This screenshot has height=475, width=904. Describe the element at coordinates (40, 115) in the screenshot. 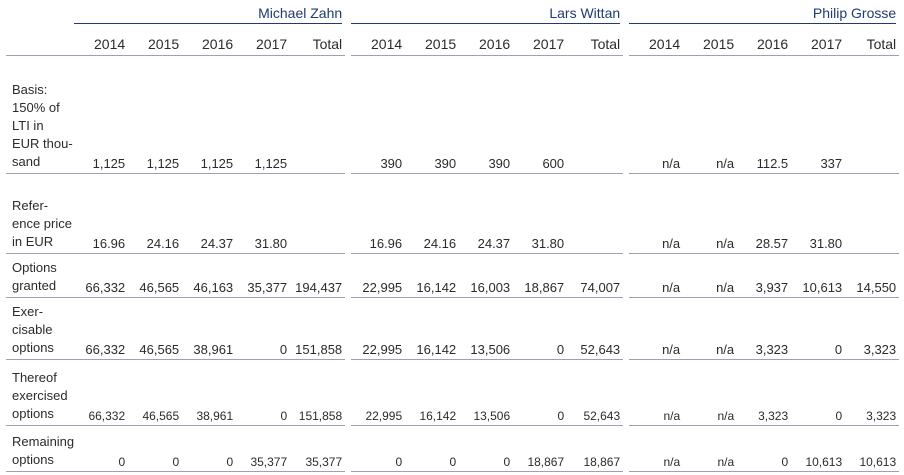

I see `row-label: Basis: 150% of LTI in EUR thou- sand` at that location.